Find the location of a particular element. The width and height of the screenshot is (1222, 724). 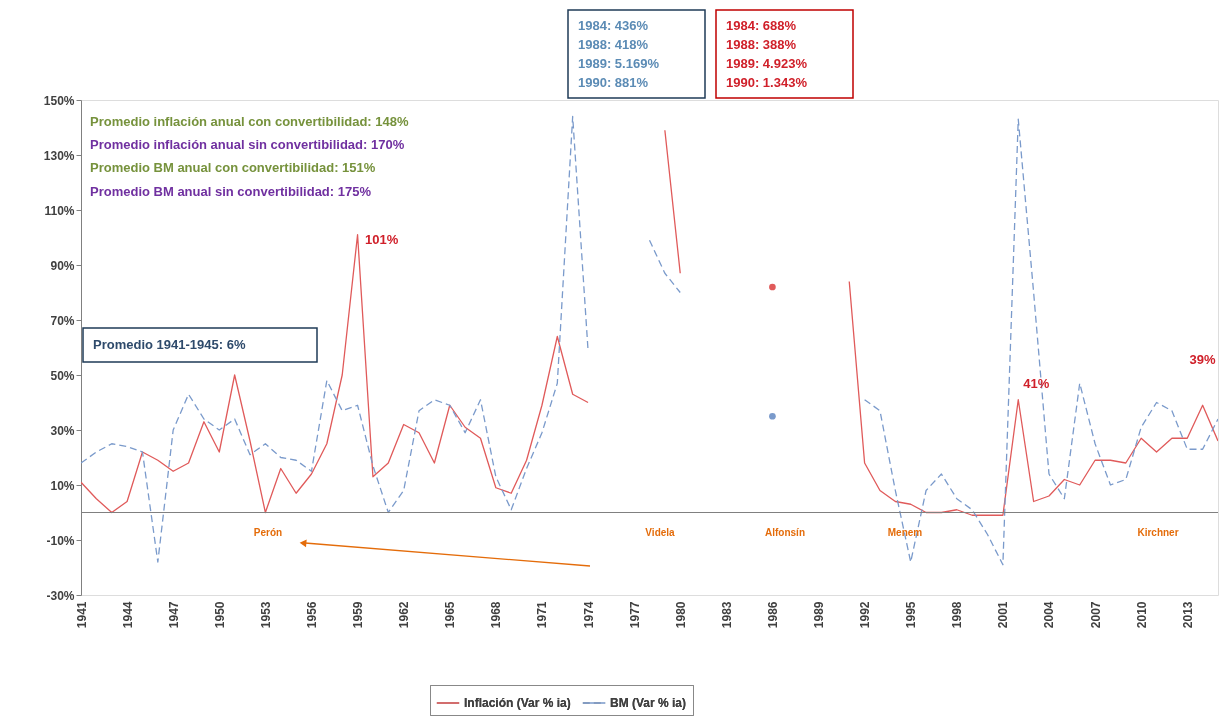

annotation: 101% is located at coordinates (381, 239).